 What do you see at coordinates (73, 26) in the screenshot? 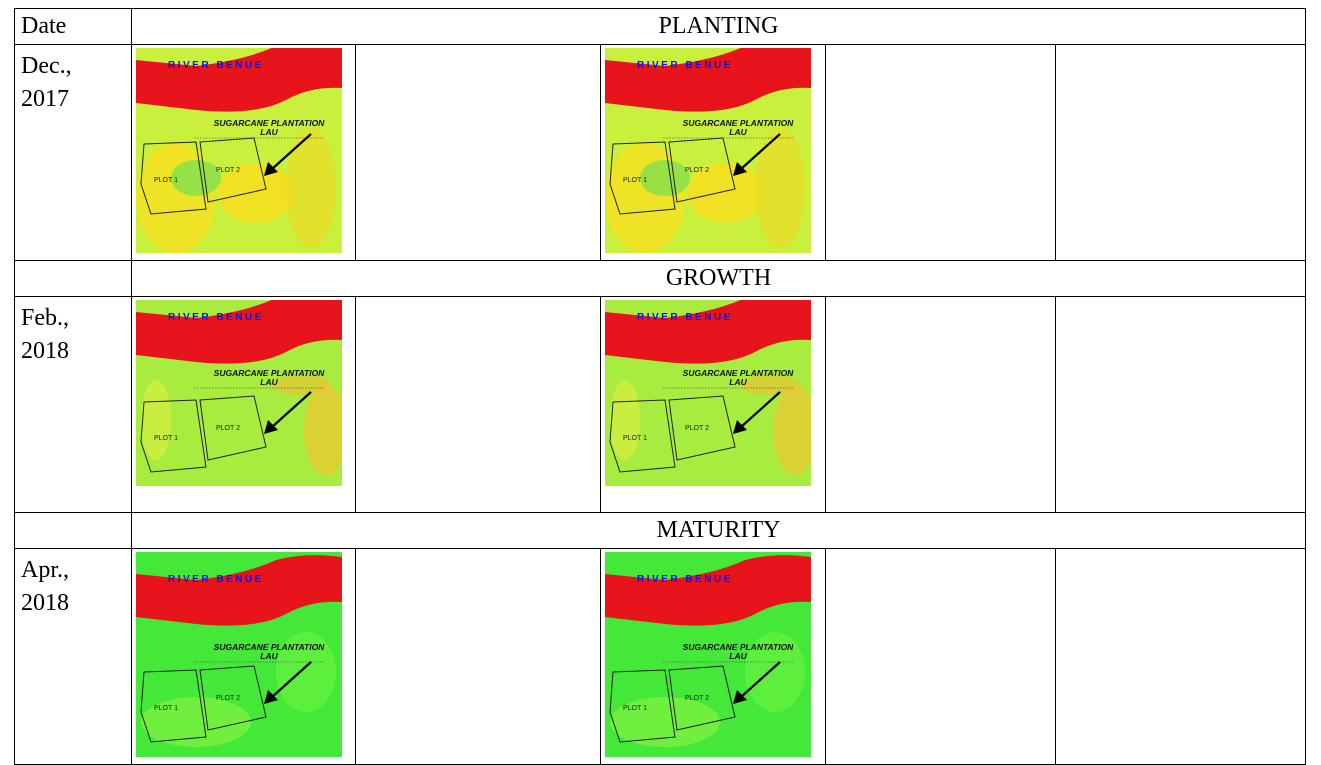
I see `date-column-header: Date` at bounding box center [73, 26].